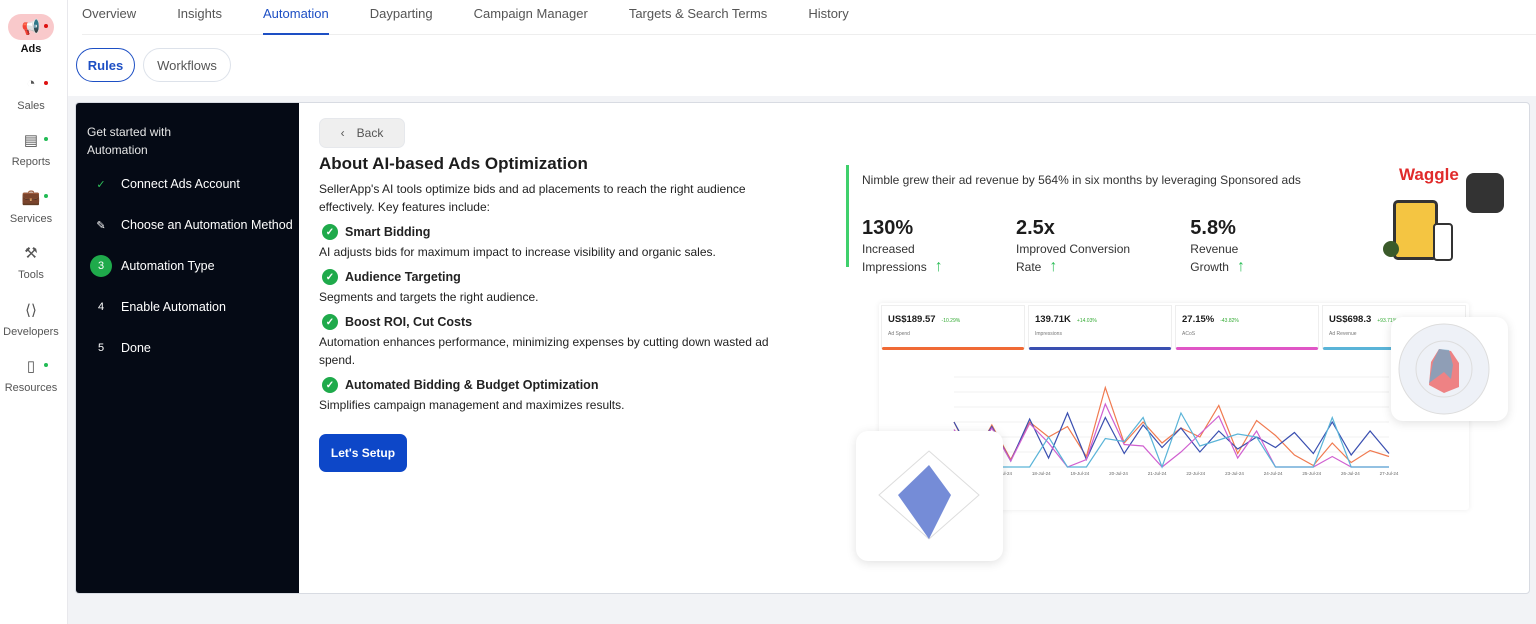 This screenshot has height=624, width=1536. I want to click on feature-title-text: Boost ROI, Cut Costs, so click(409, 322).